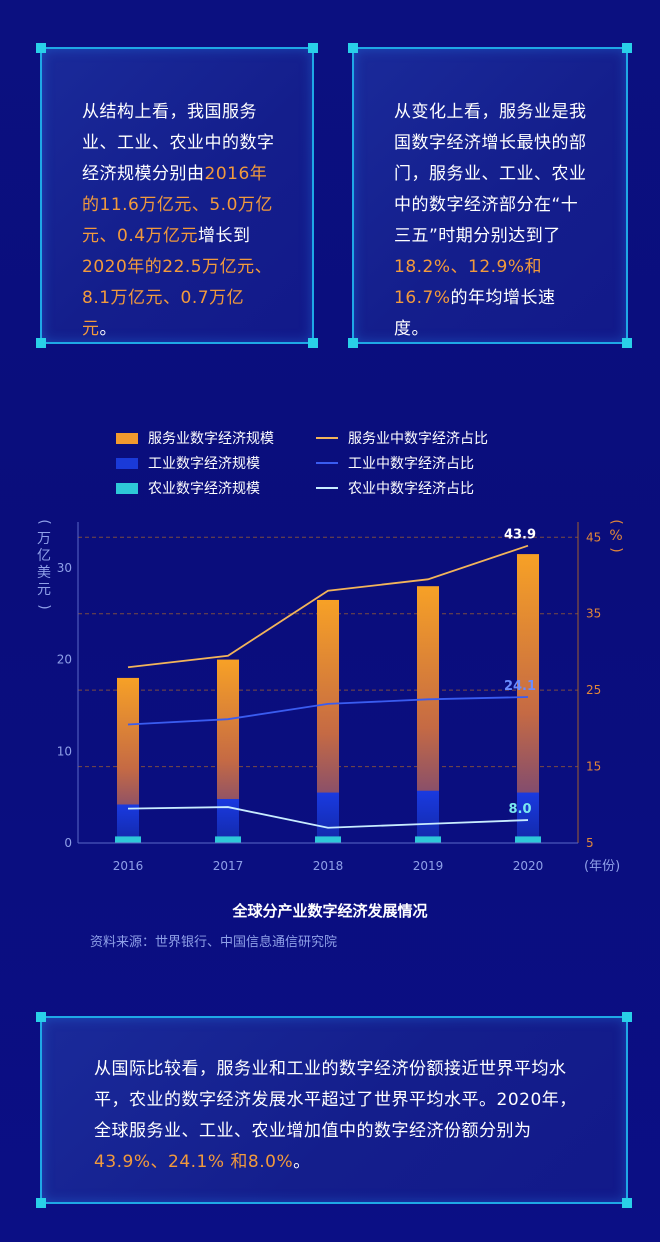 The width and height of the screenshot is (660, 1242). What do you see at coordinates (593, 537) in the screenshot?
I see `y-right-tick-label: 45` at bounding box center [593, 537].